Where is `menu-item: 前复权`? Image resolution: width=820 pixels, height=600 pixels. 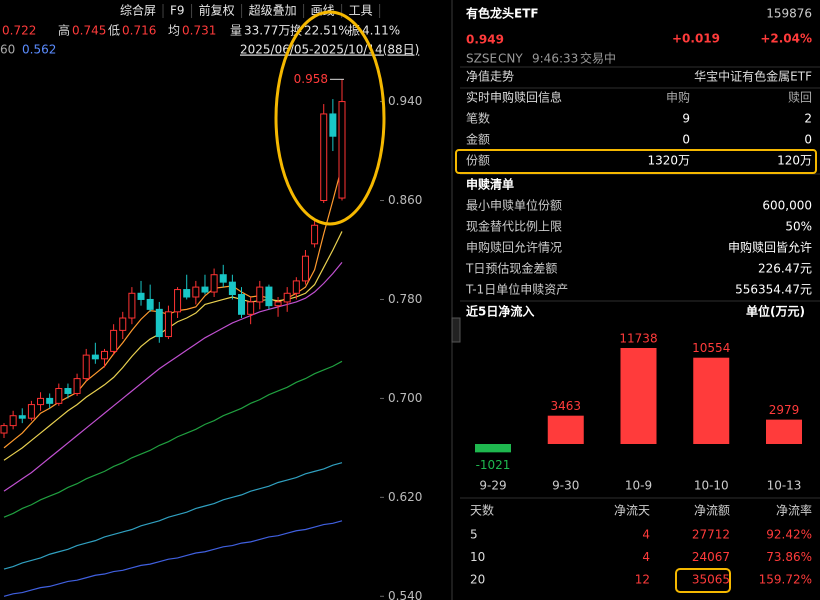
menu-item: 前复权 is located at coordinates (217, 10).